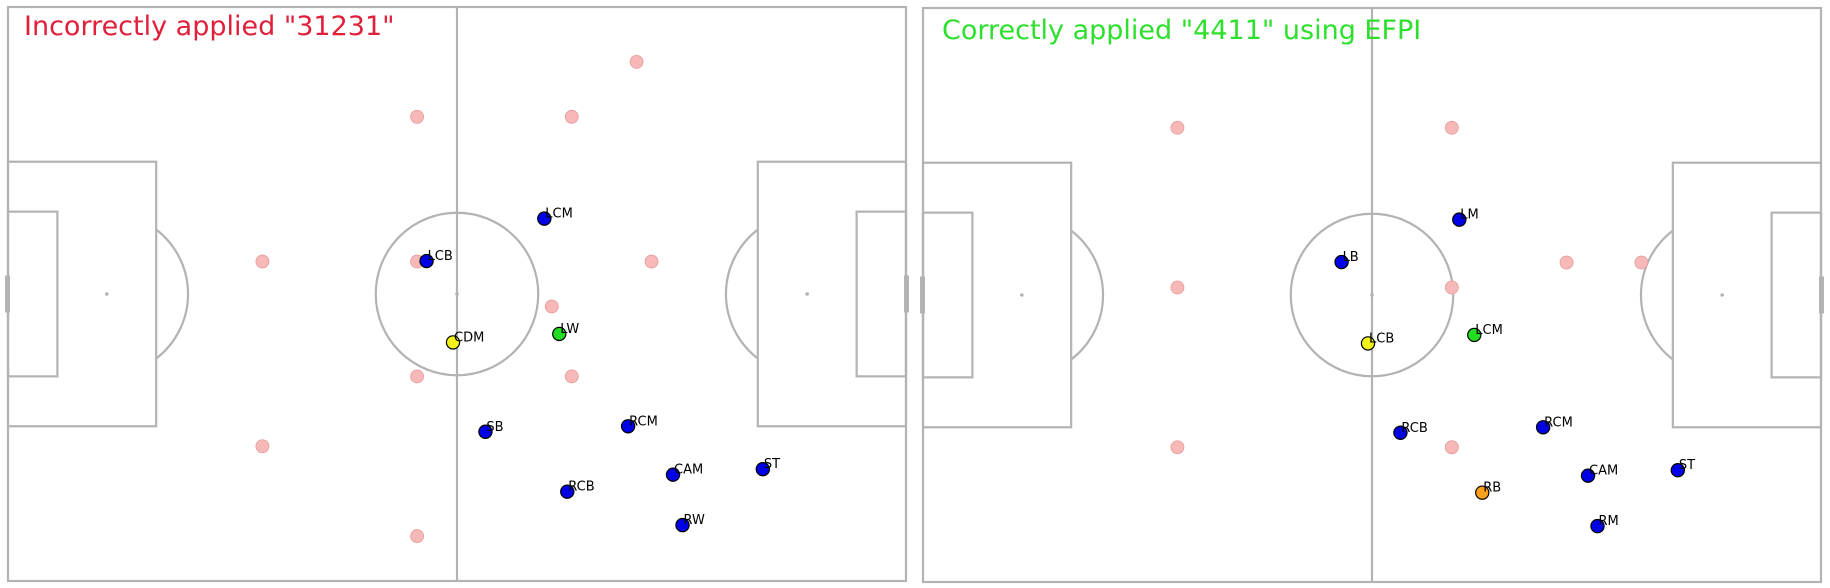 This screenshot has width=1830, height=588. What do you see at coordinates (469, 337) in the screenshot?
I see `player-label: CDM` at bounding box center [469, 337].